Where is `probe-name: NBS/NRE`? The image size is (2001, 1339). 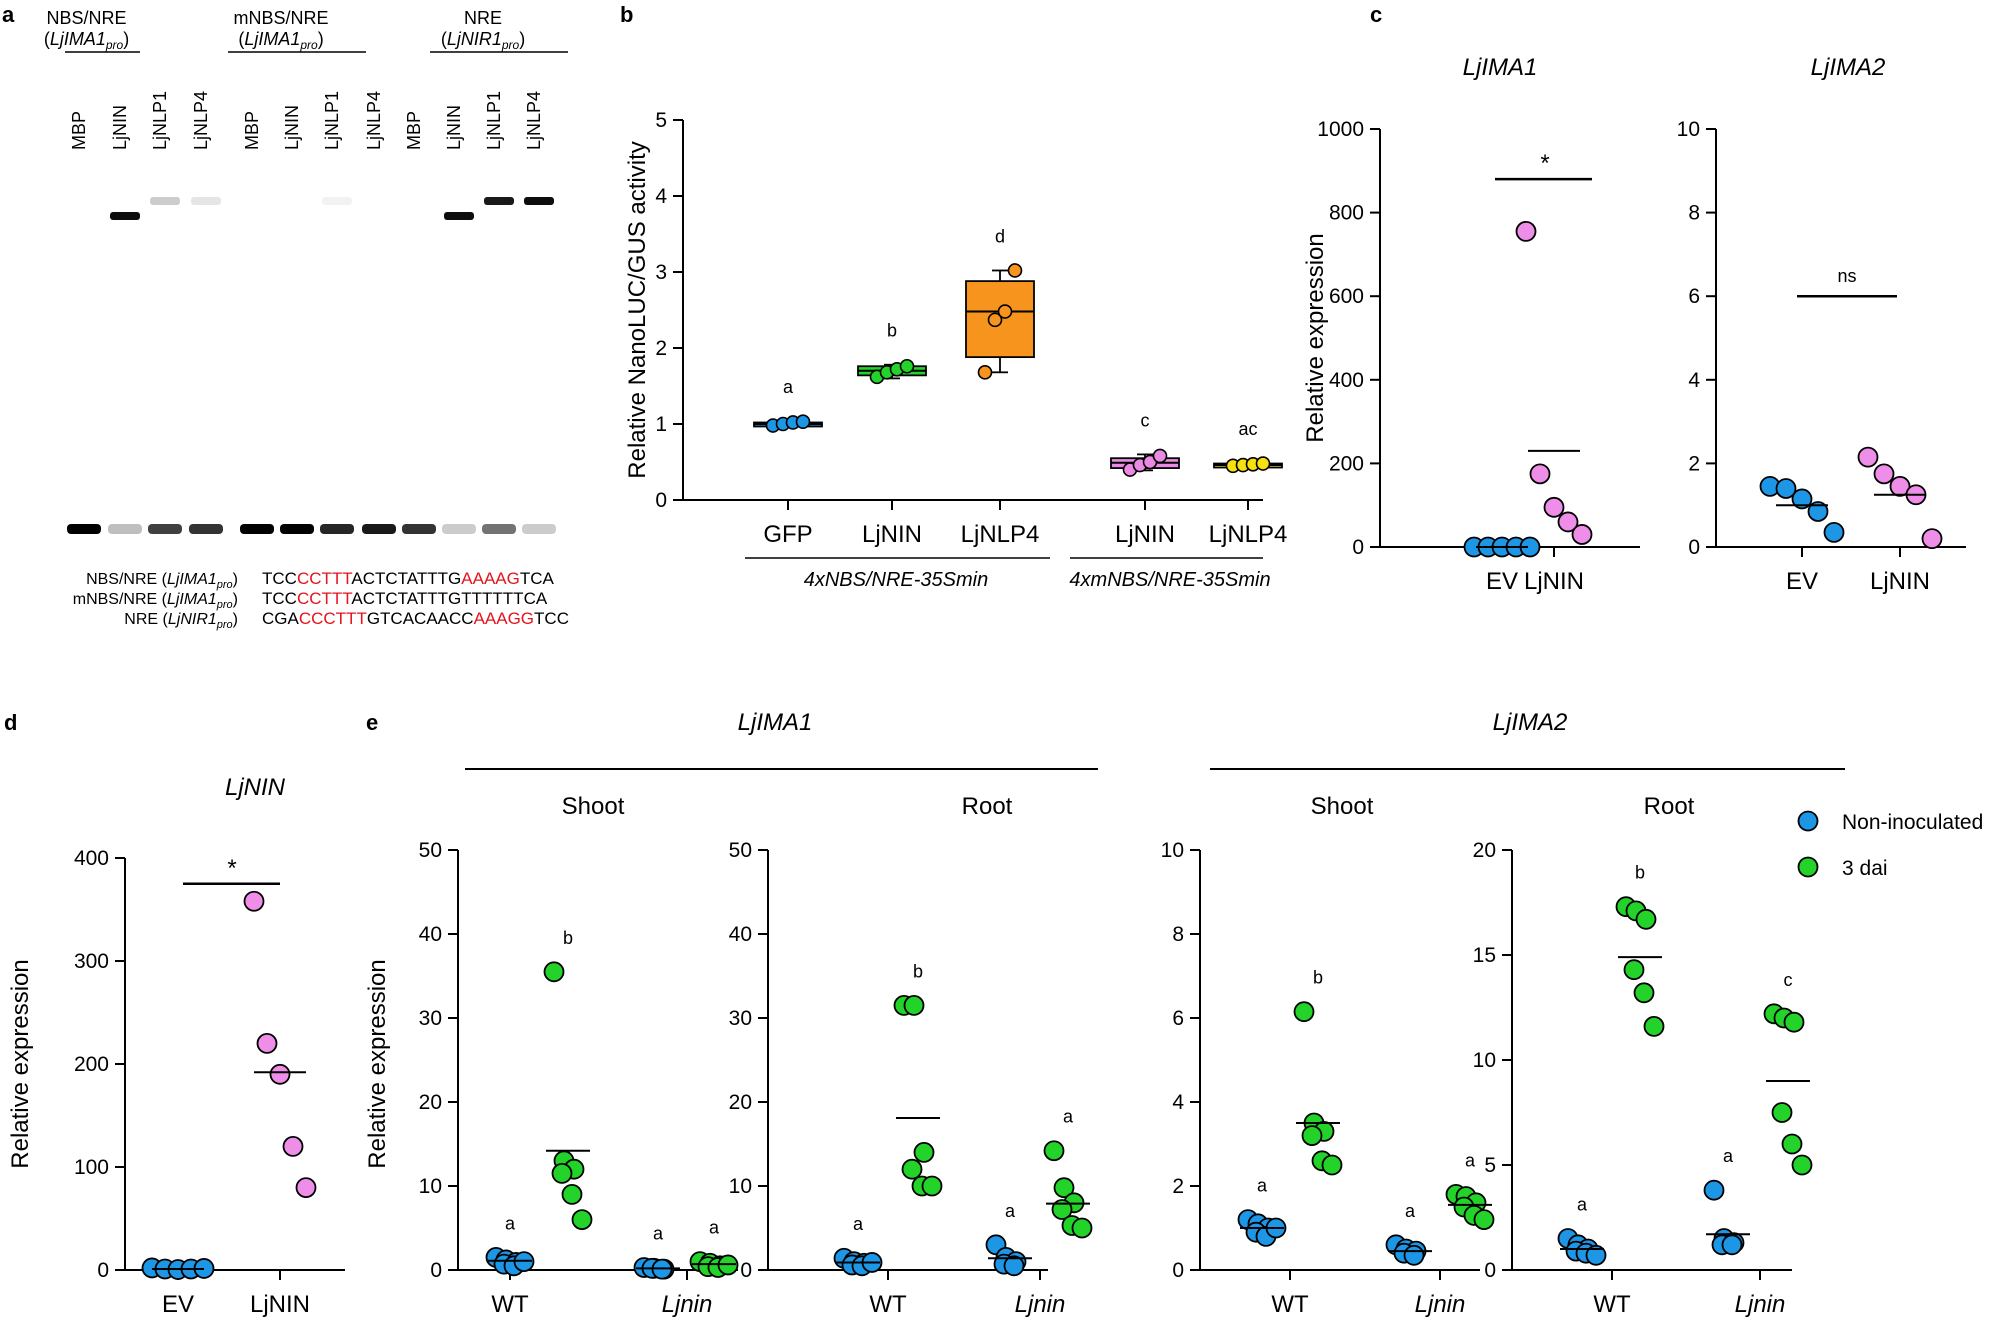
probe-name: NBS/NRE is located at coordinates (86, 18).